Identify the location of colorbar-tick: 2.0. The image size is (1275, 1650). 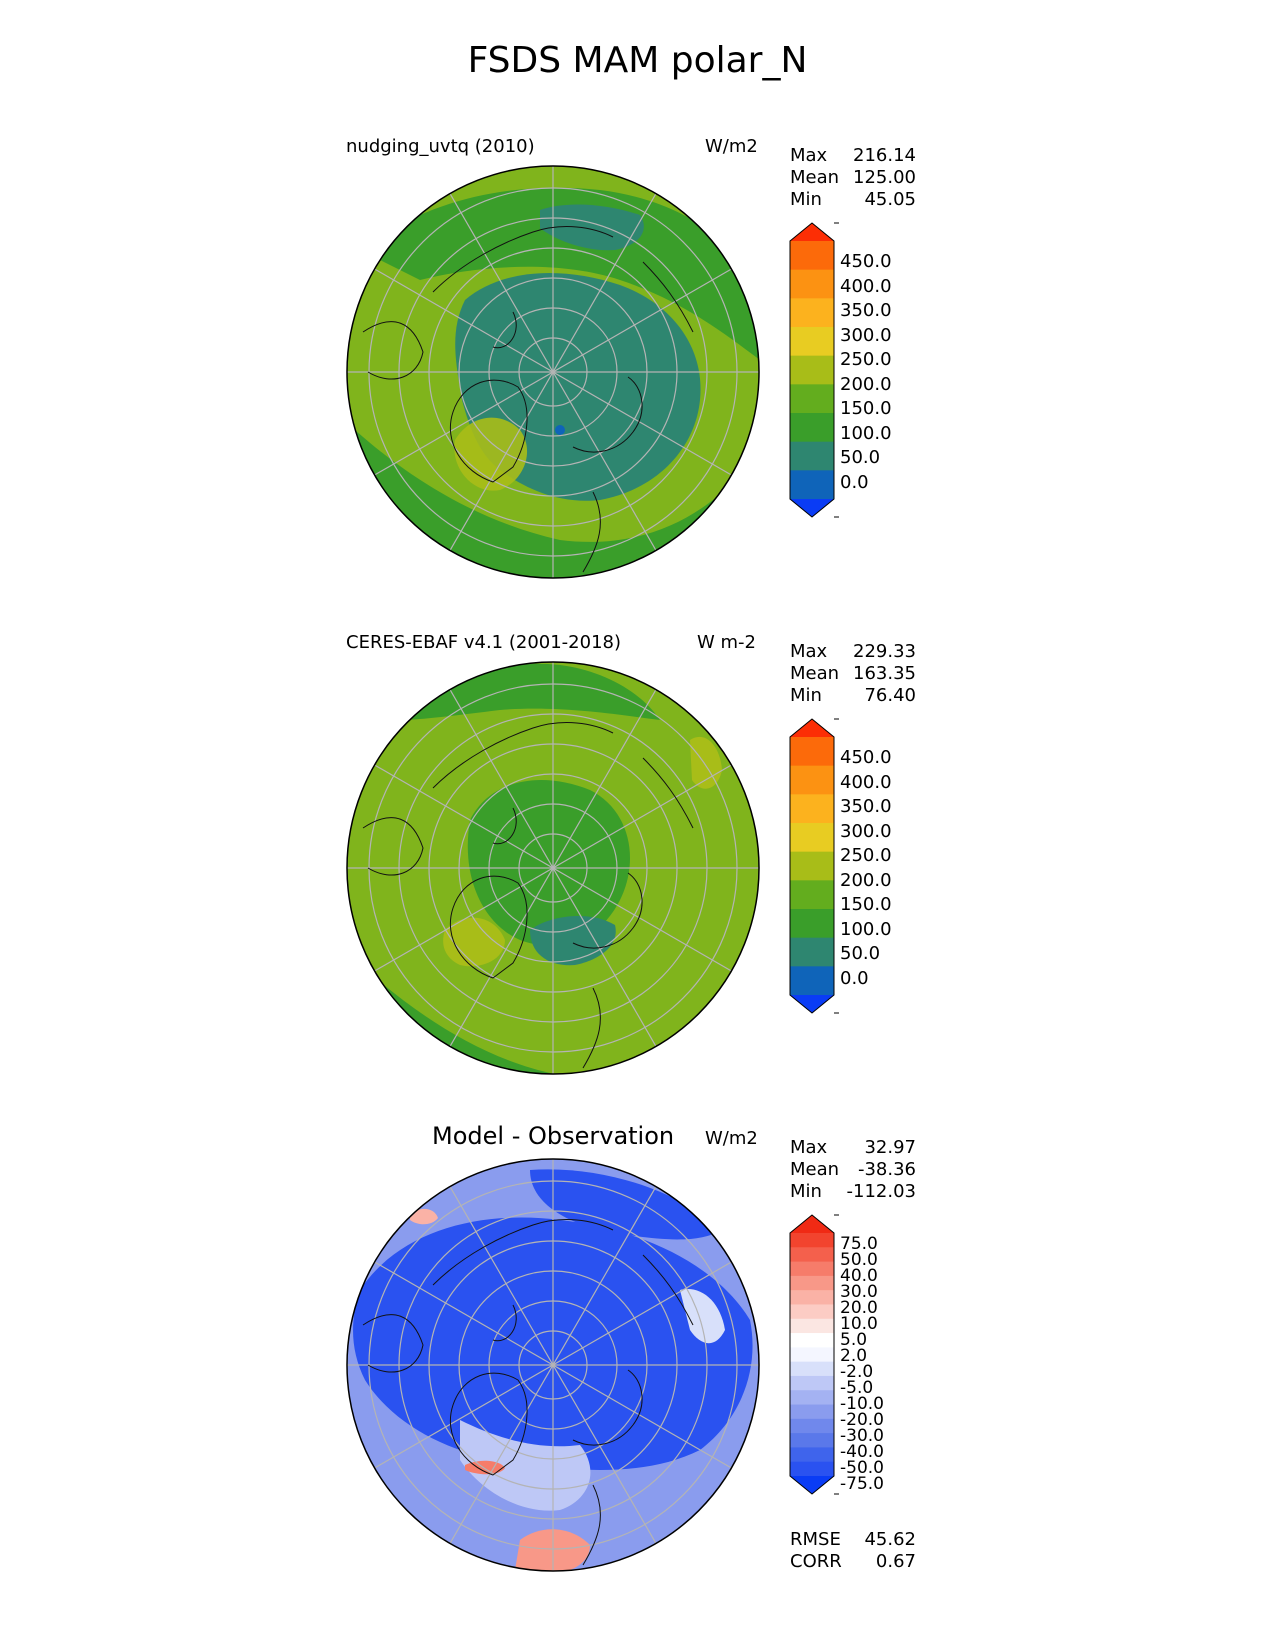
(854, 1356).